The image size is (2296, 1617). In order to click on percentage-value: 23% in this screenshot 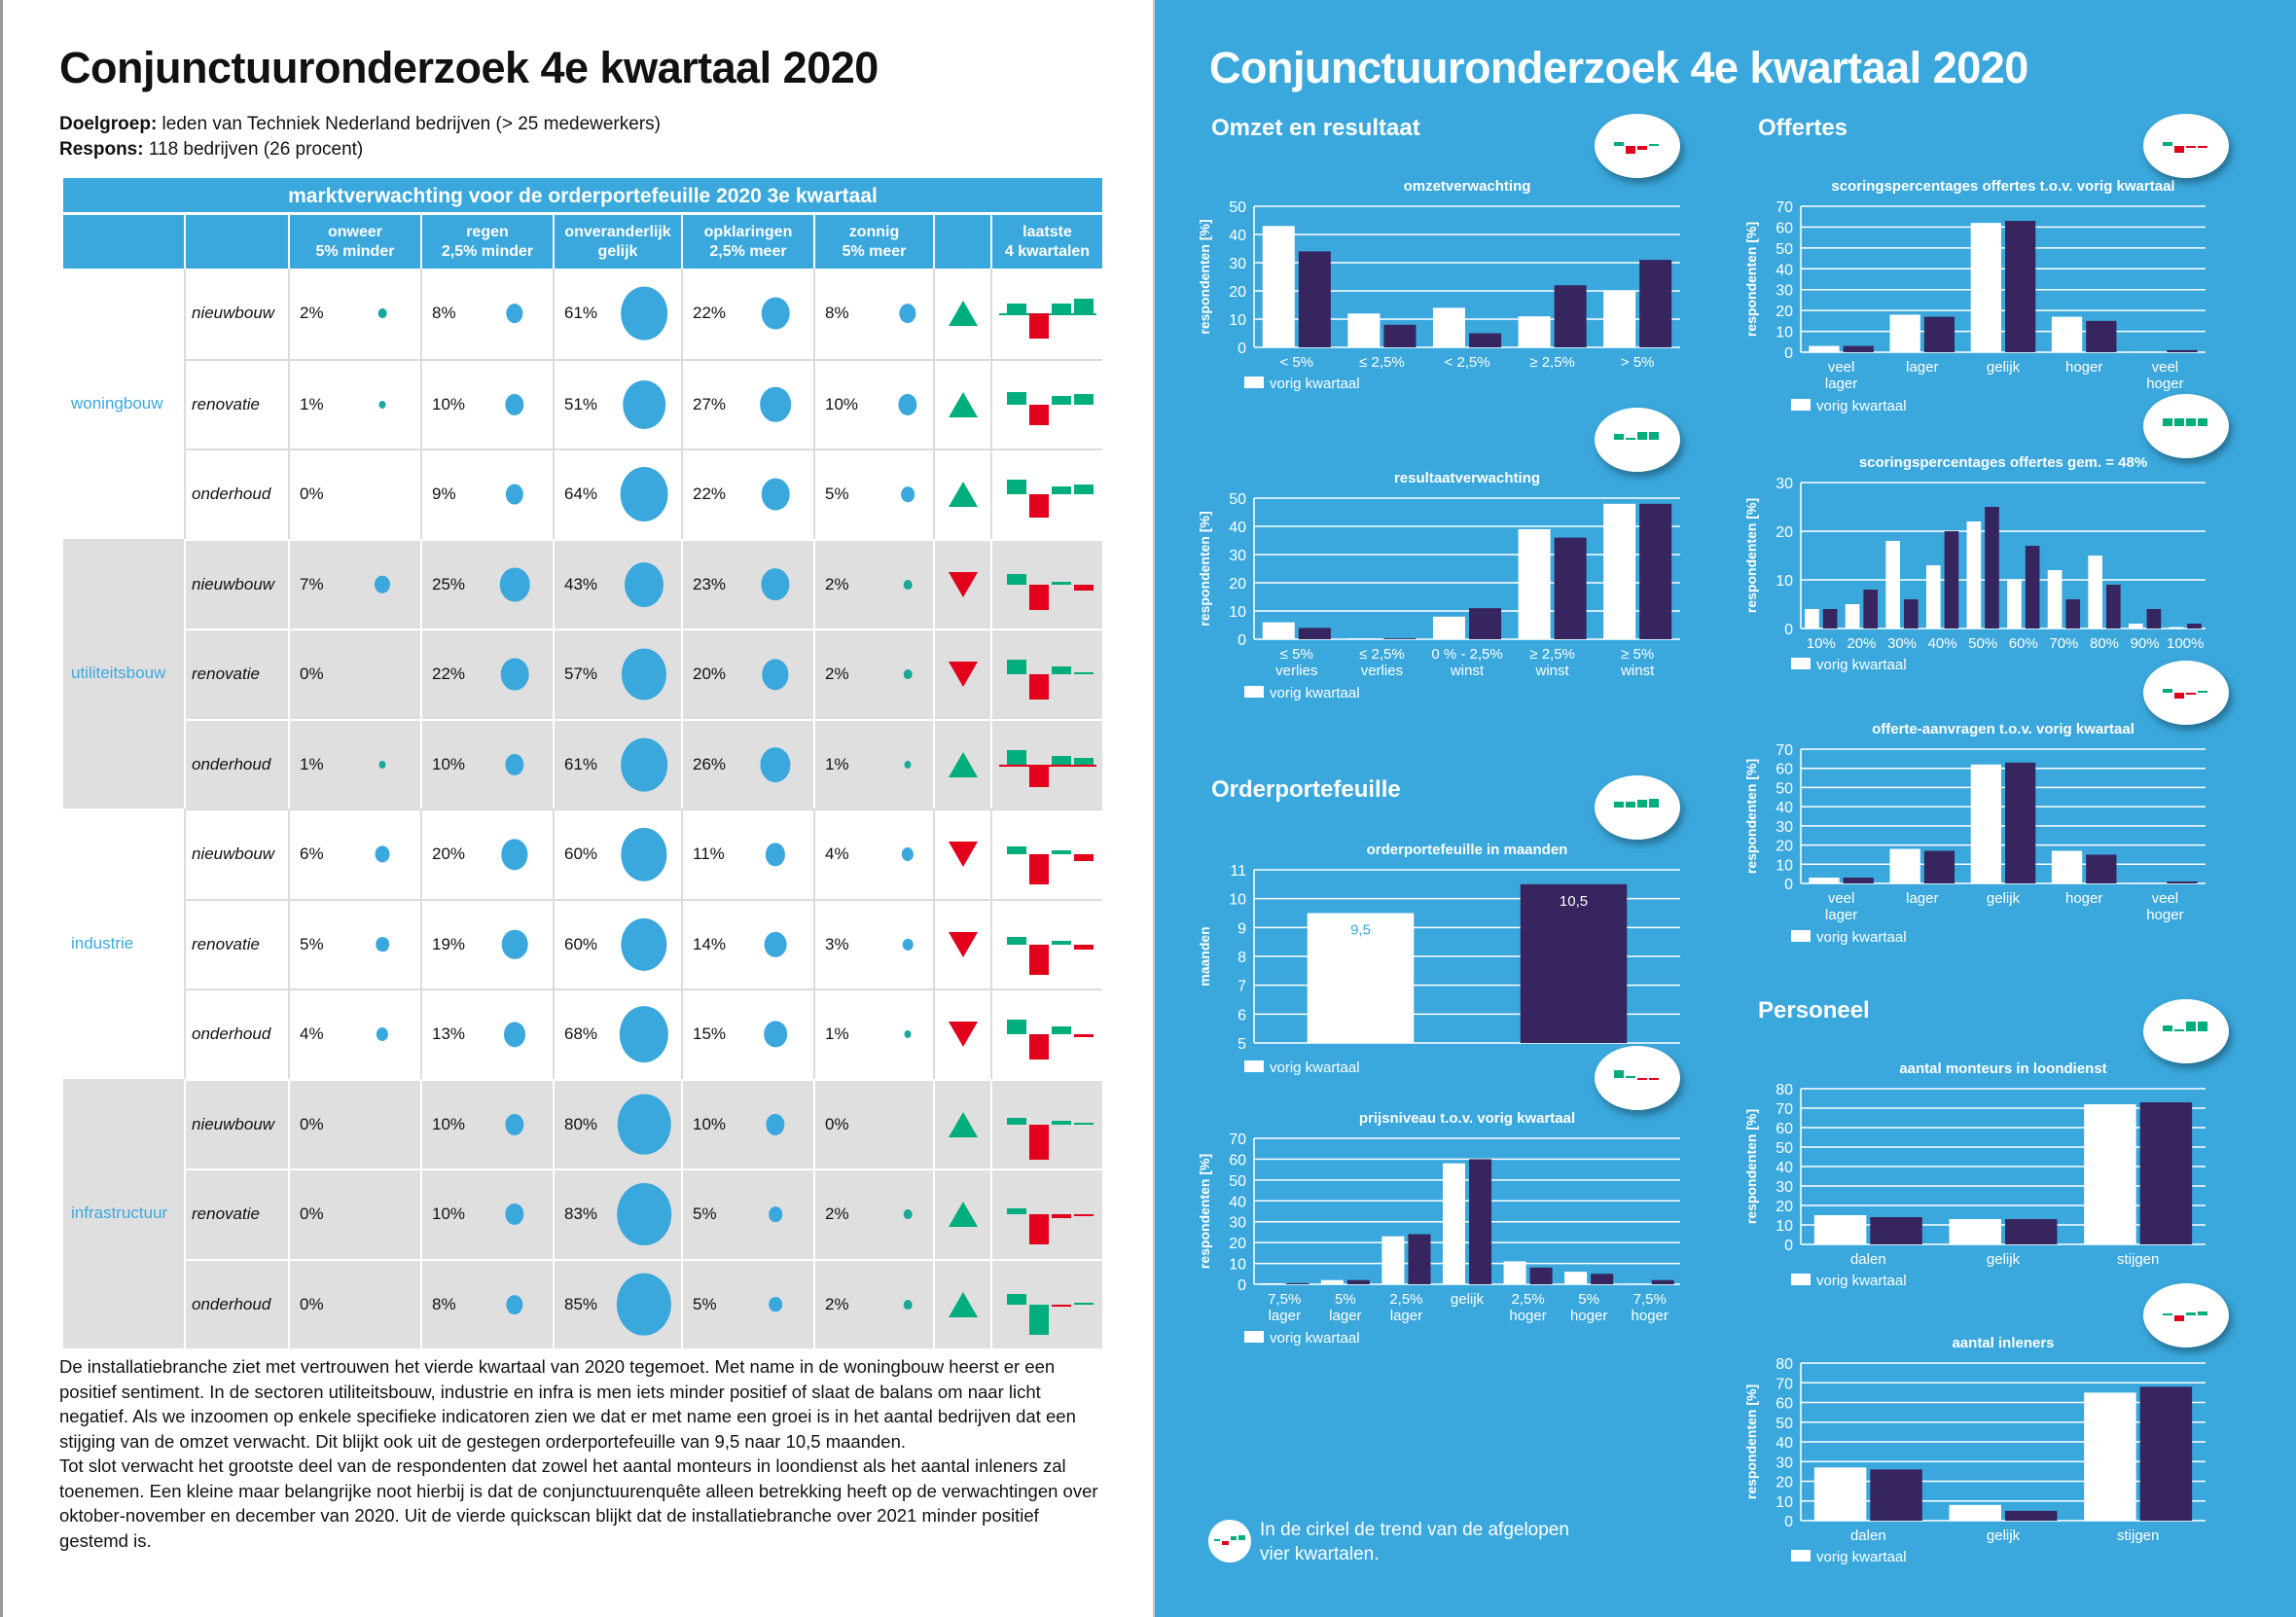, I will do `click(710, 583)`.